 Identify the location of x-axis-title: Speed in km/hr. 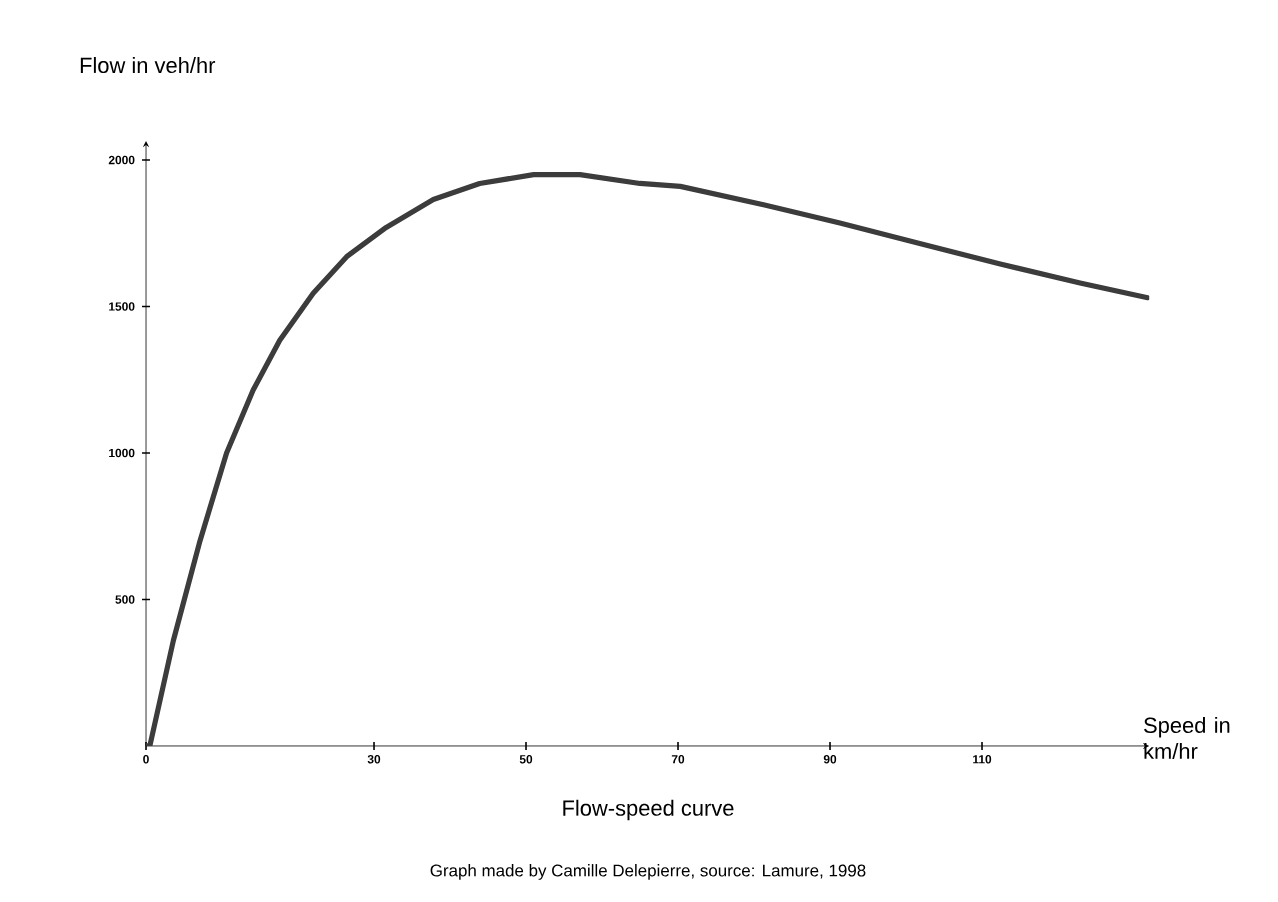
(1187, 737).